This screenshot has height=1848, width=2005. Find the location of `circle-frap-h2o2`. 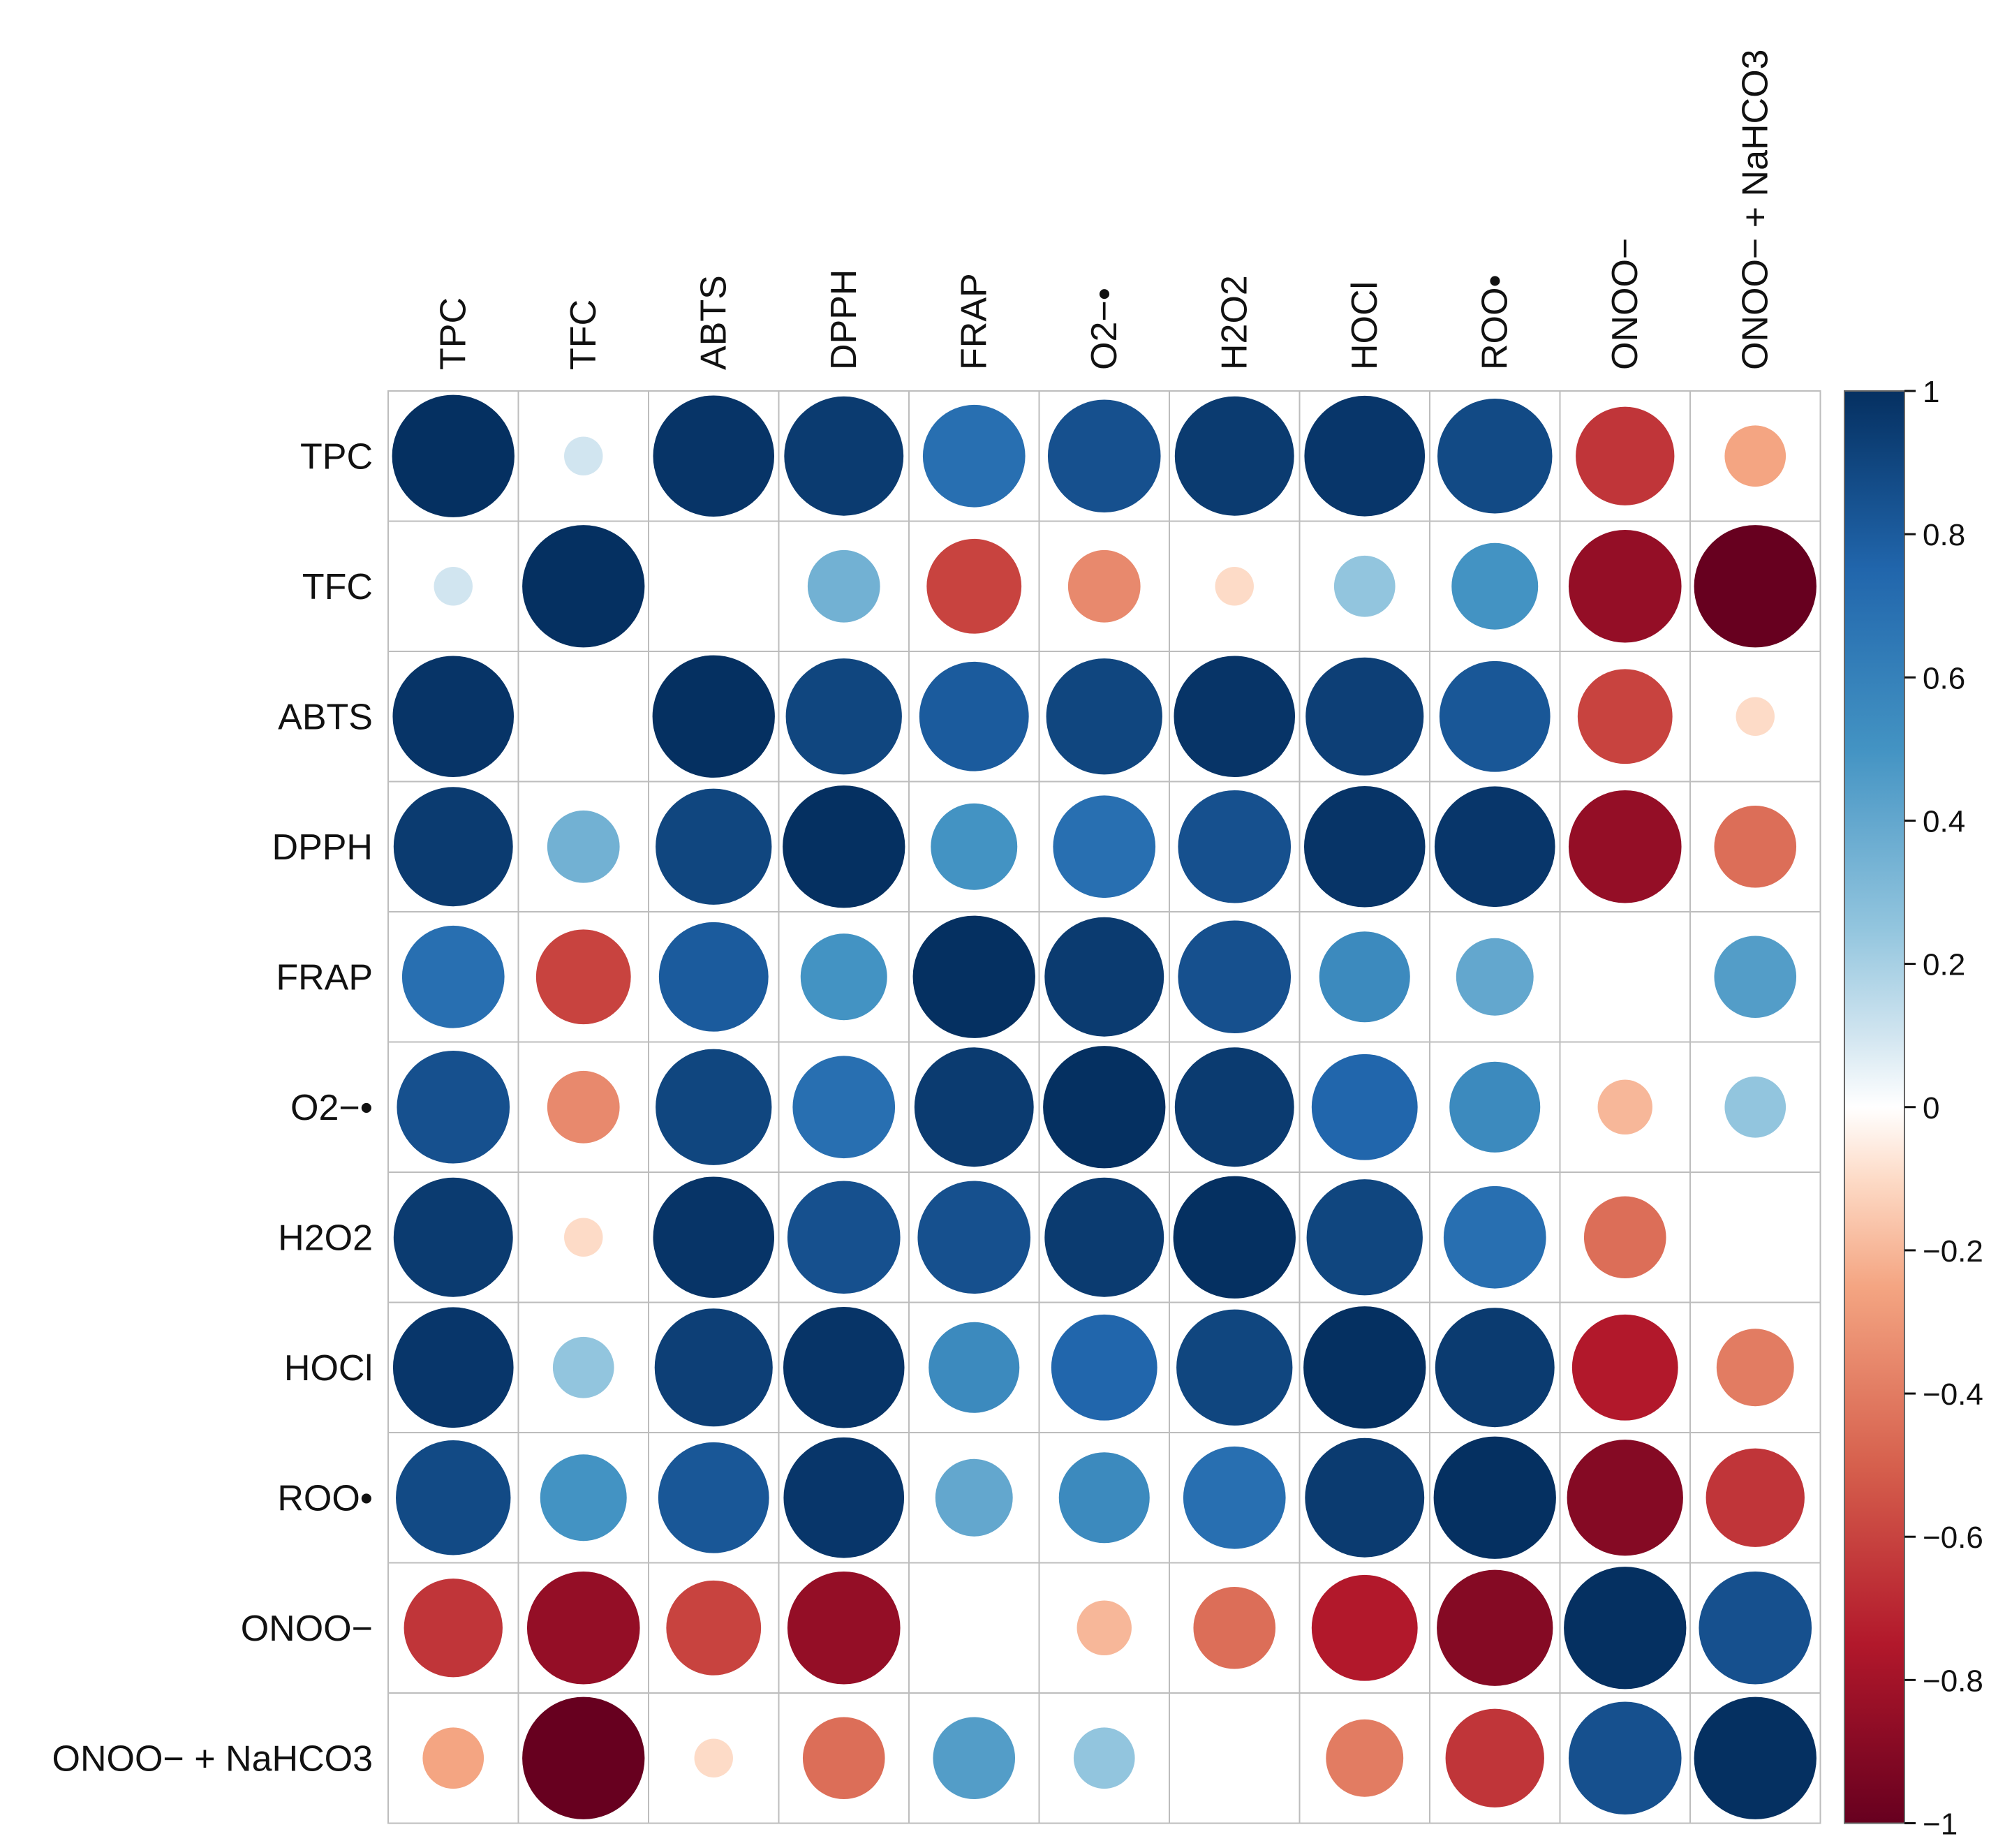

circle-frap-h2o2 is located at coordinates (1235, 977).